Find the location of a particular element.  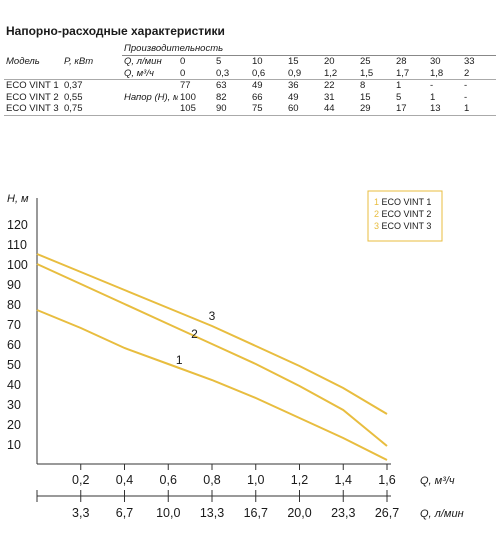

legend-label: ECO VINT 3 is located at coordinates (407, 226).